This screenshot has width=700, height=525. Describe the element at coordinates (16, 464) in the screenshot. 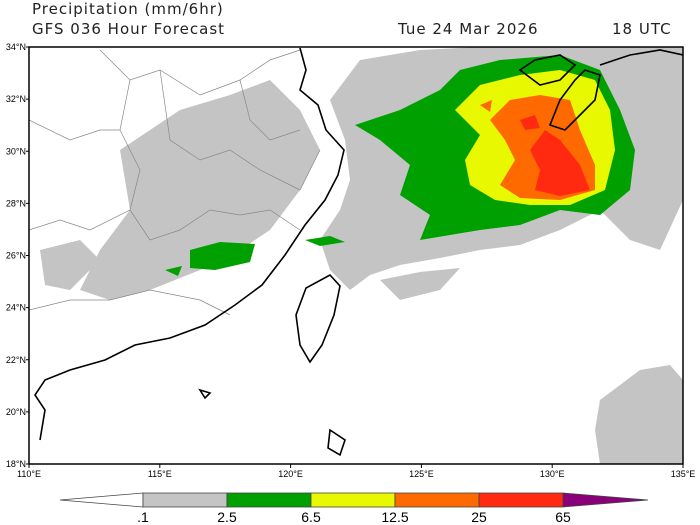

I see `lat-label: 18°N` at that location.